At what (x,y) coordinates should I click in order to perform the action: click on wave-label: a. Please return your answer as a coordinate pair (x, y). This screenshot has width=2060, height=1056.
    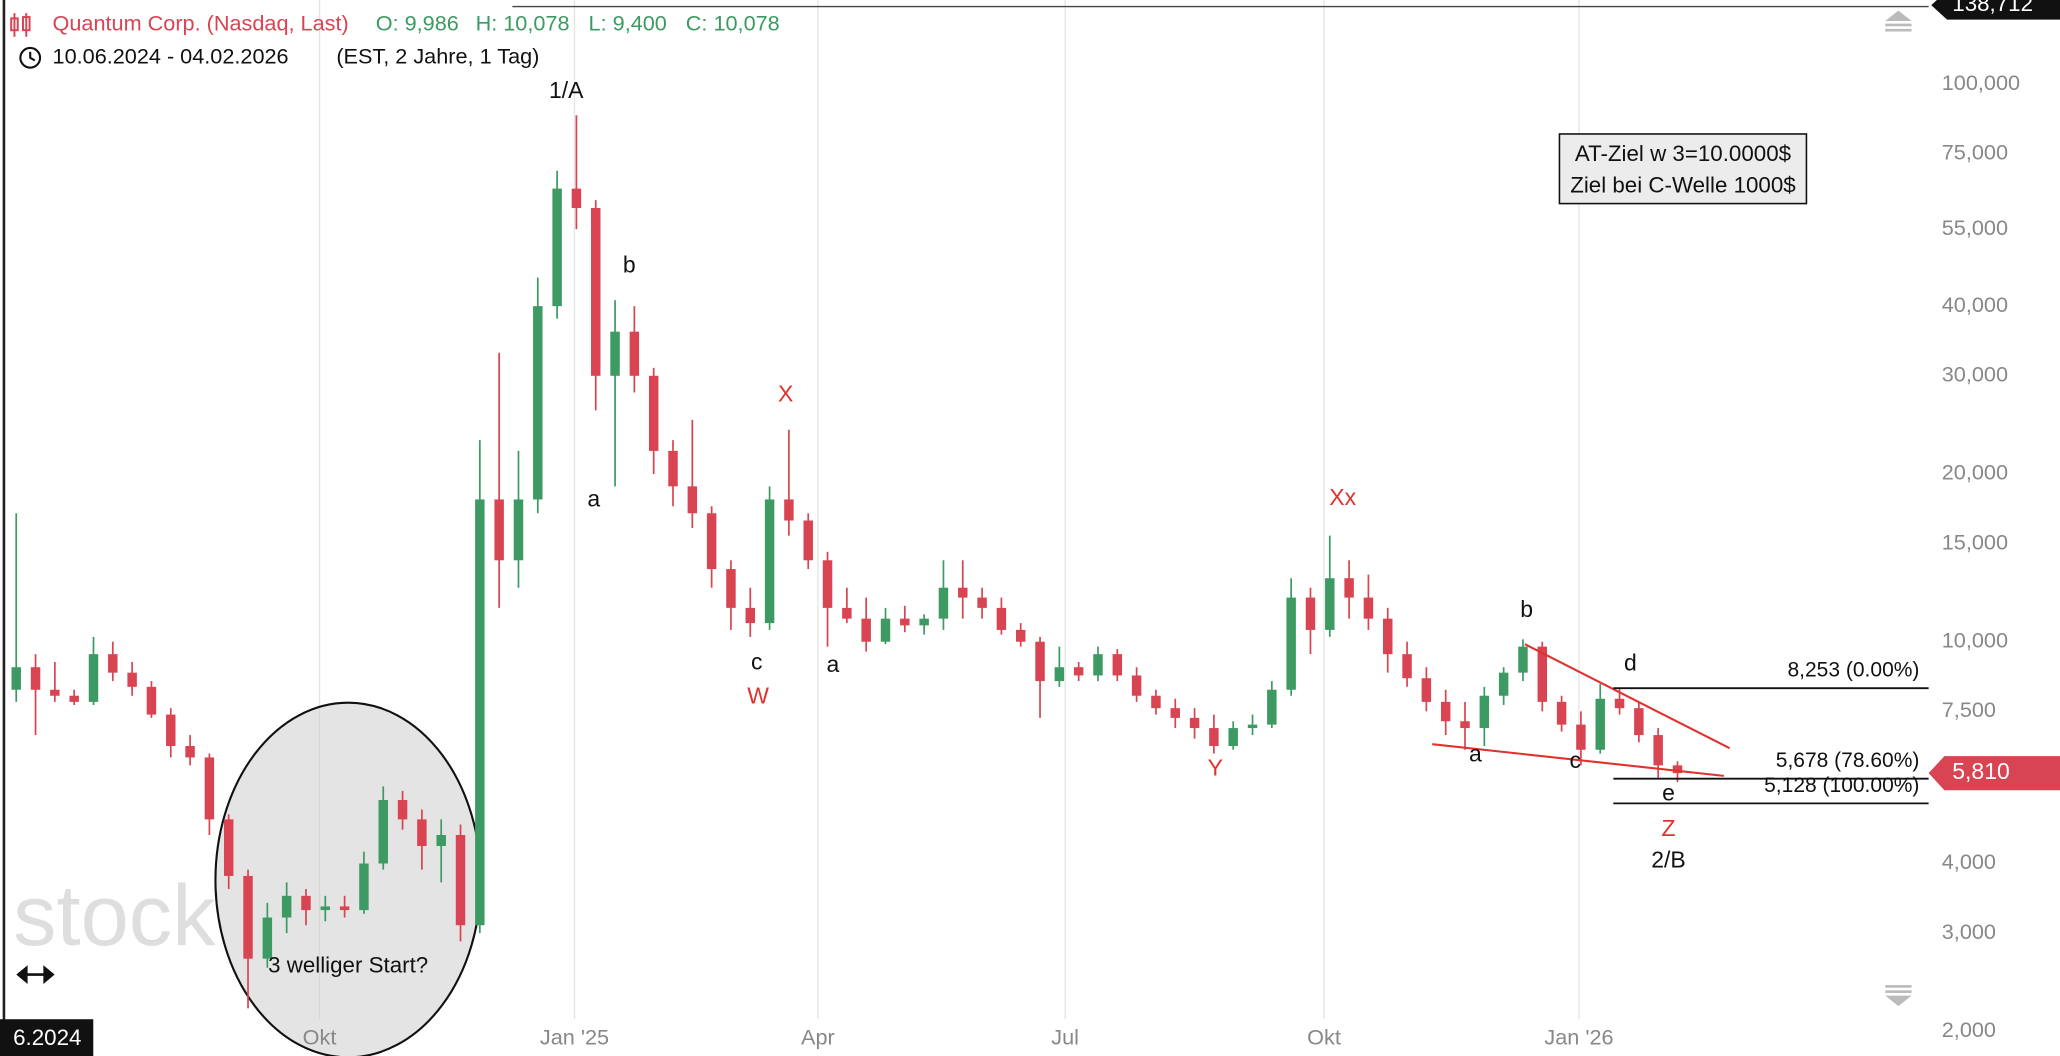
    Looking at the image, I should click on (833, 664).